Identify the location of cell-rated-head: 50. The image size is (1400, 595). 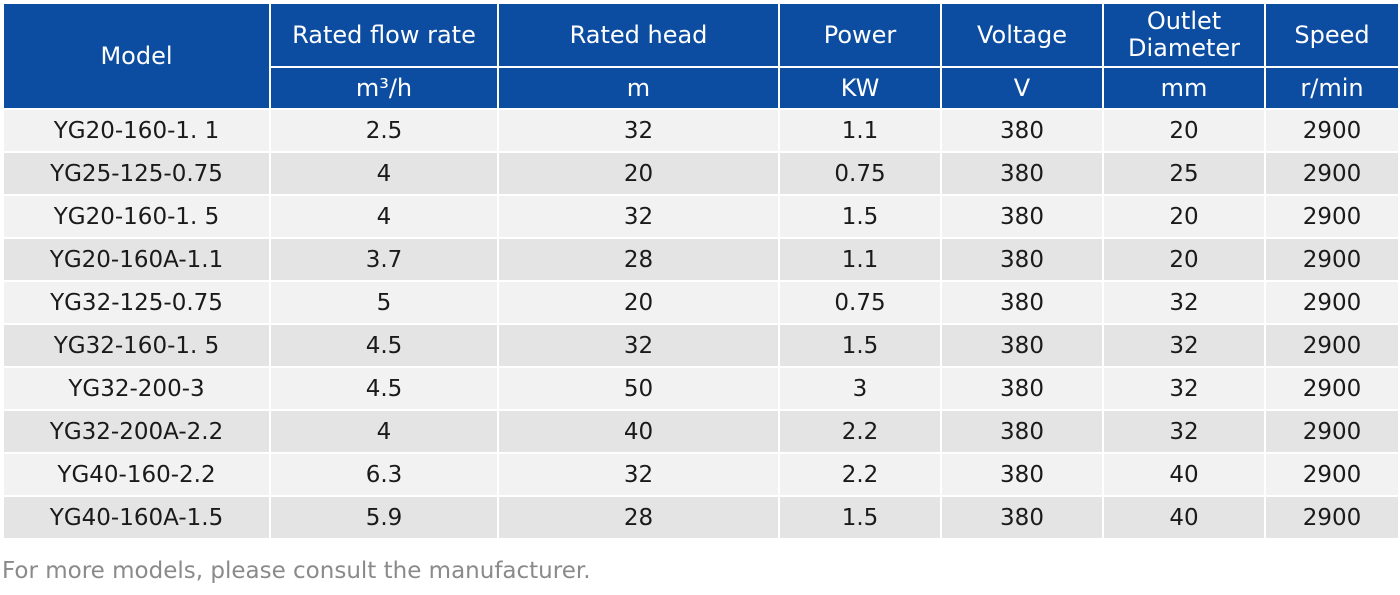
(638, 388).